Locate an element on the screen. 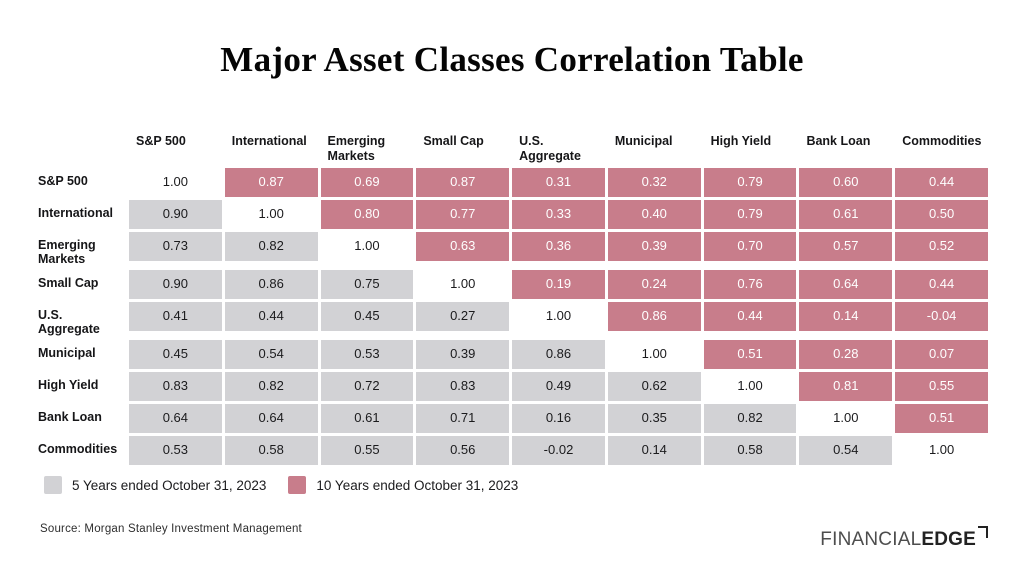 This screenshot has width=1024, height=569. logo-corner-icon is located at coordinates (983, 532).